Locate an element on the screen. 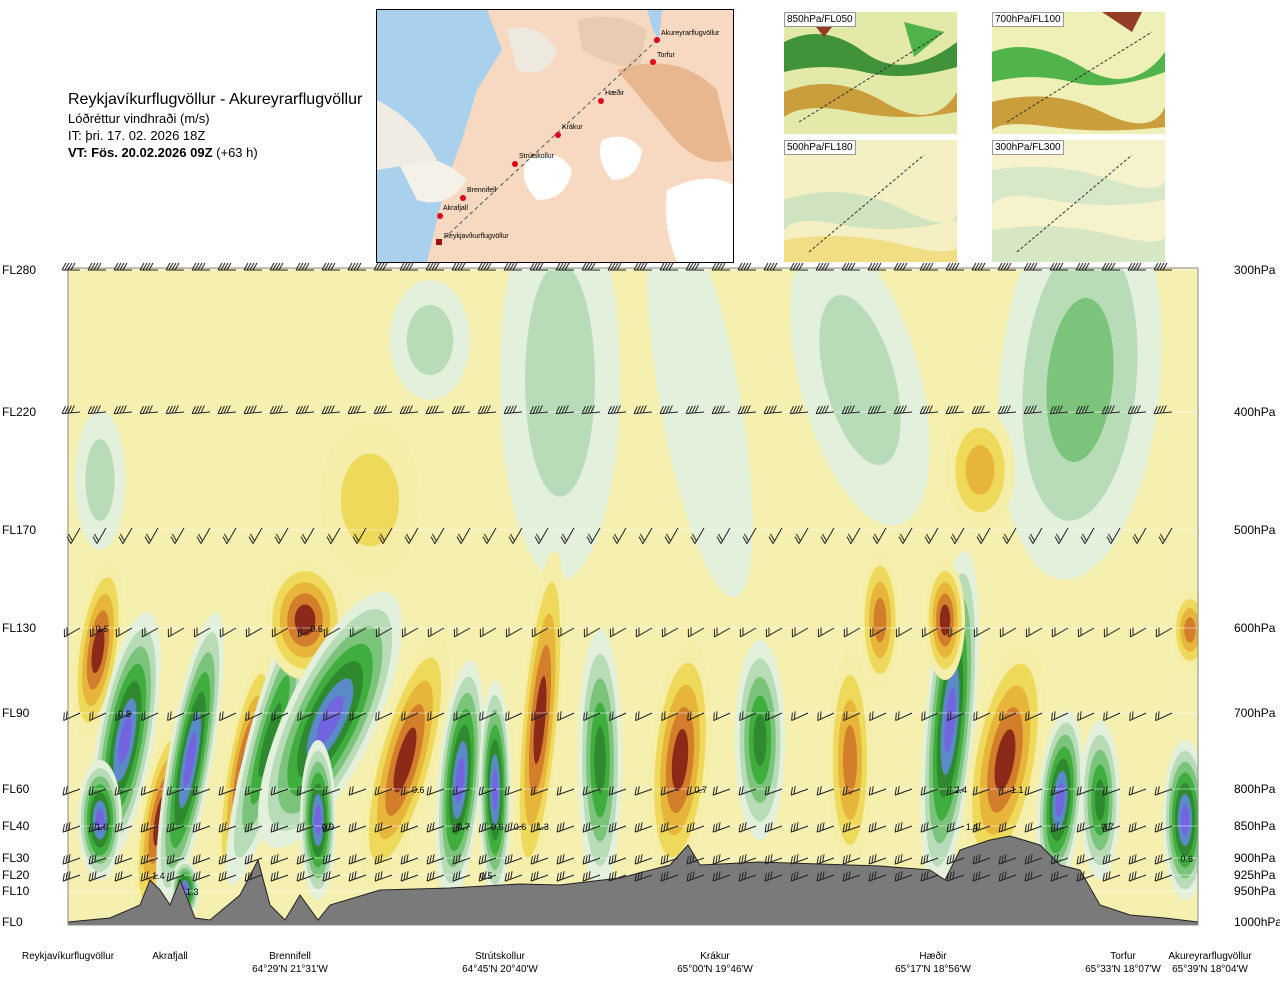 The height and width of the screenshot is (981, 1280). value-annotation: 1.3 is located at coordinates (542, 827).